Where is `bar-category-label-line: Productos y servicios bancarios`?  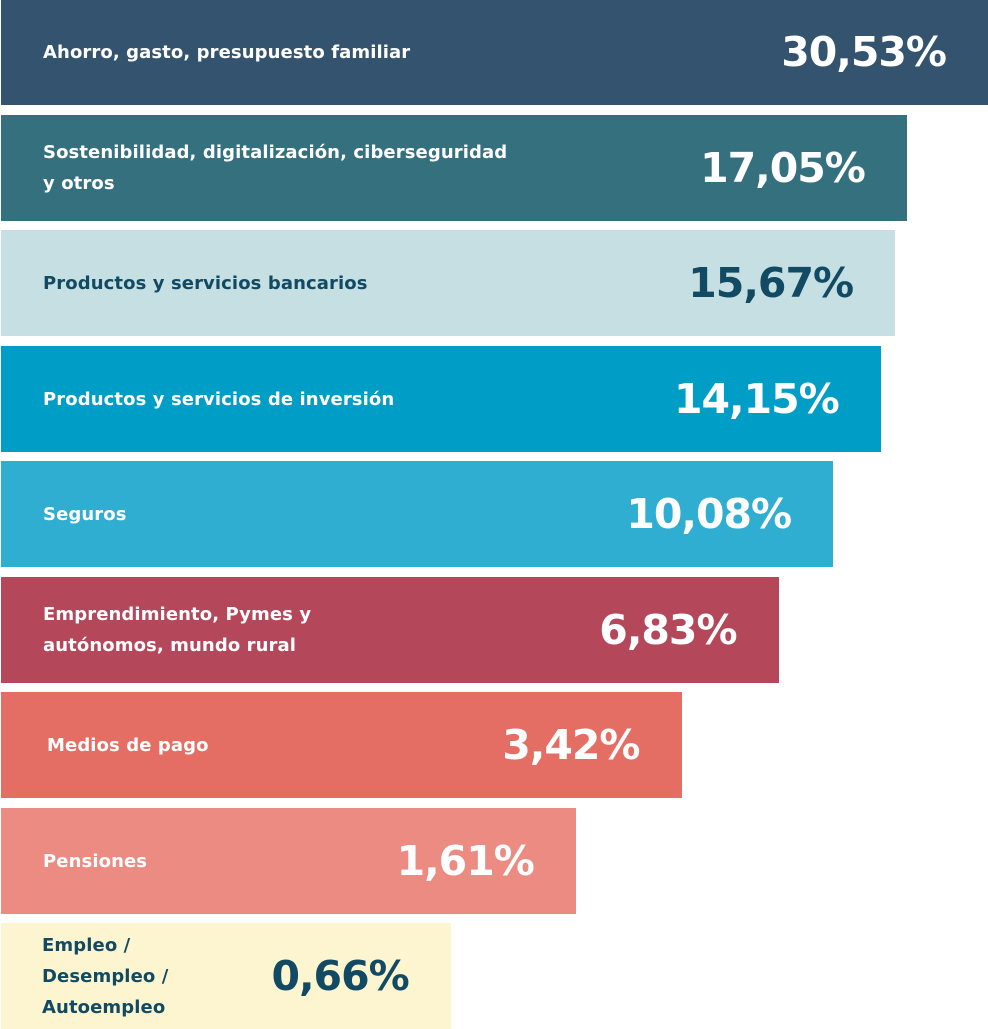 bar-category-label-line: Productos y servicios bancarios is located at coordinates (205, 283).